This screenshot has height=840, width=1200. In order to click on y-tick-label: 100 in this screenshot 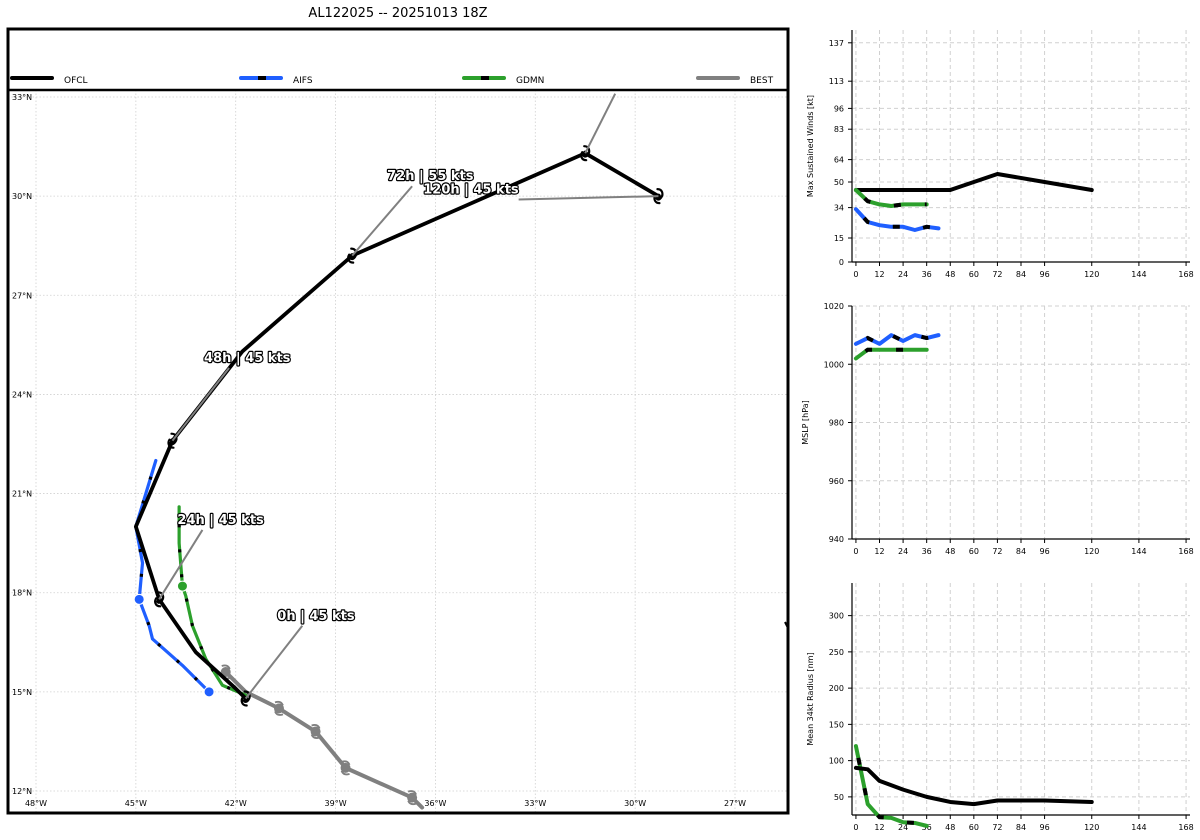, I will do `click(836, 761)`.